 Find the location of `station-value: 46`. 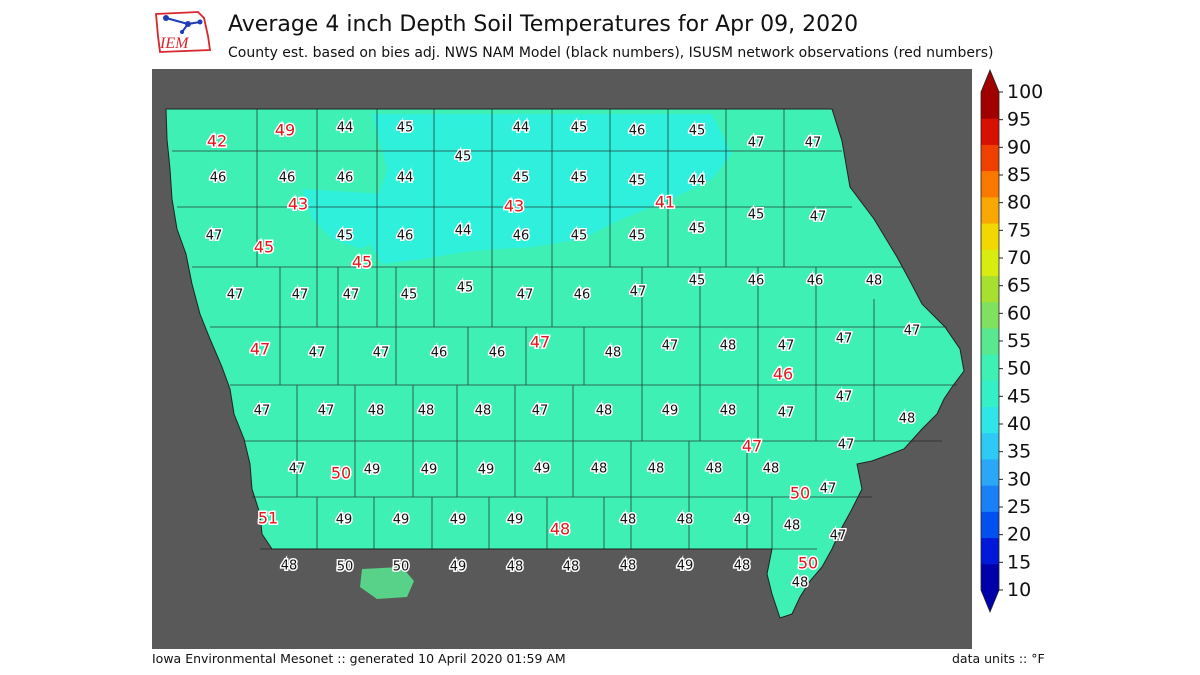

station-value: 46 is located at coordinates (783, 374).